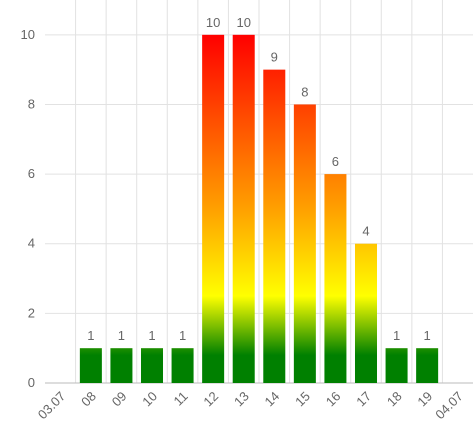 This screenshot has width=473, height=446. What do you see at coordinates (363, 399) in the screenshot?
I see `x-tick-label: 17` at bounding box center [363, 399].